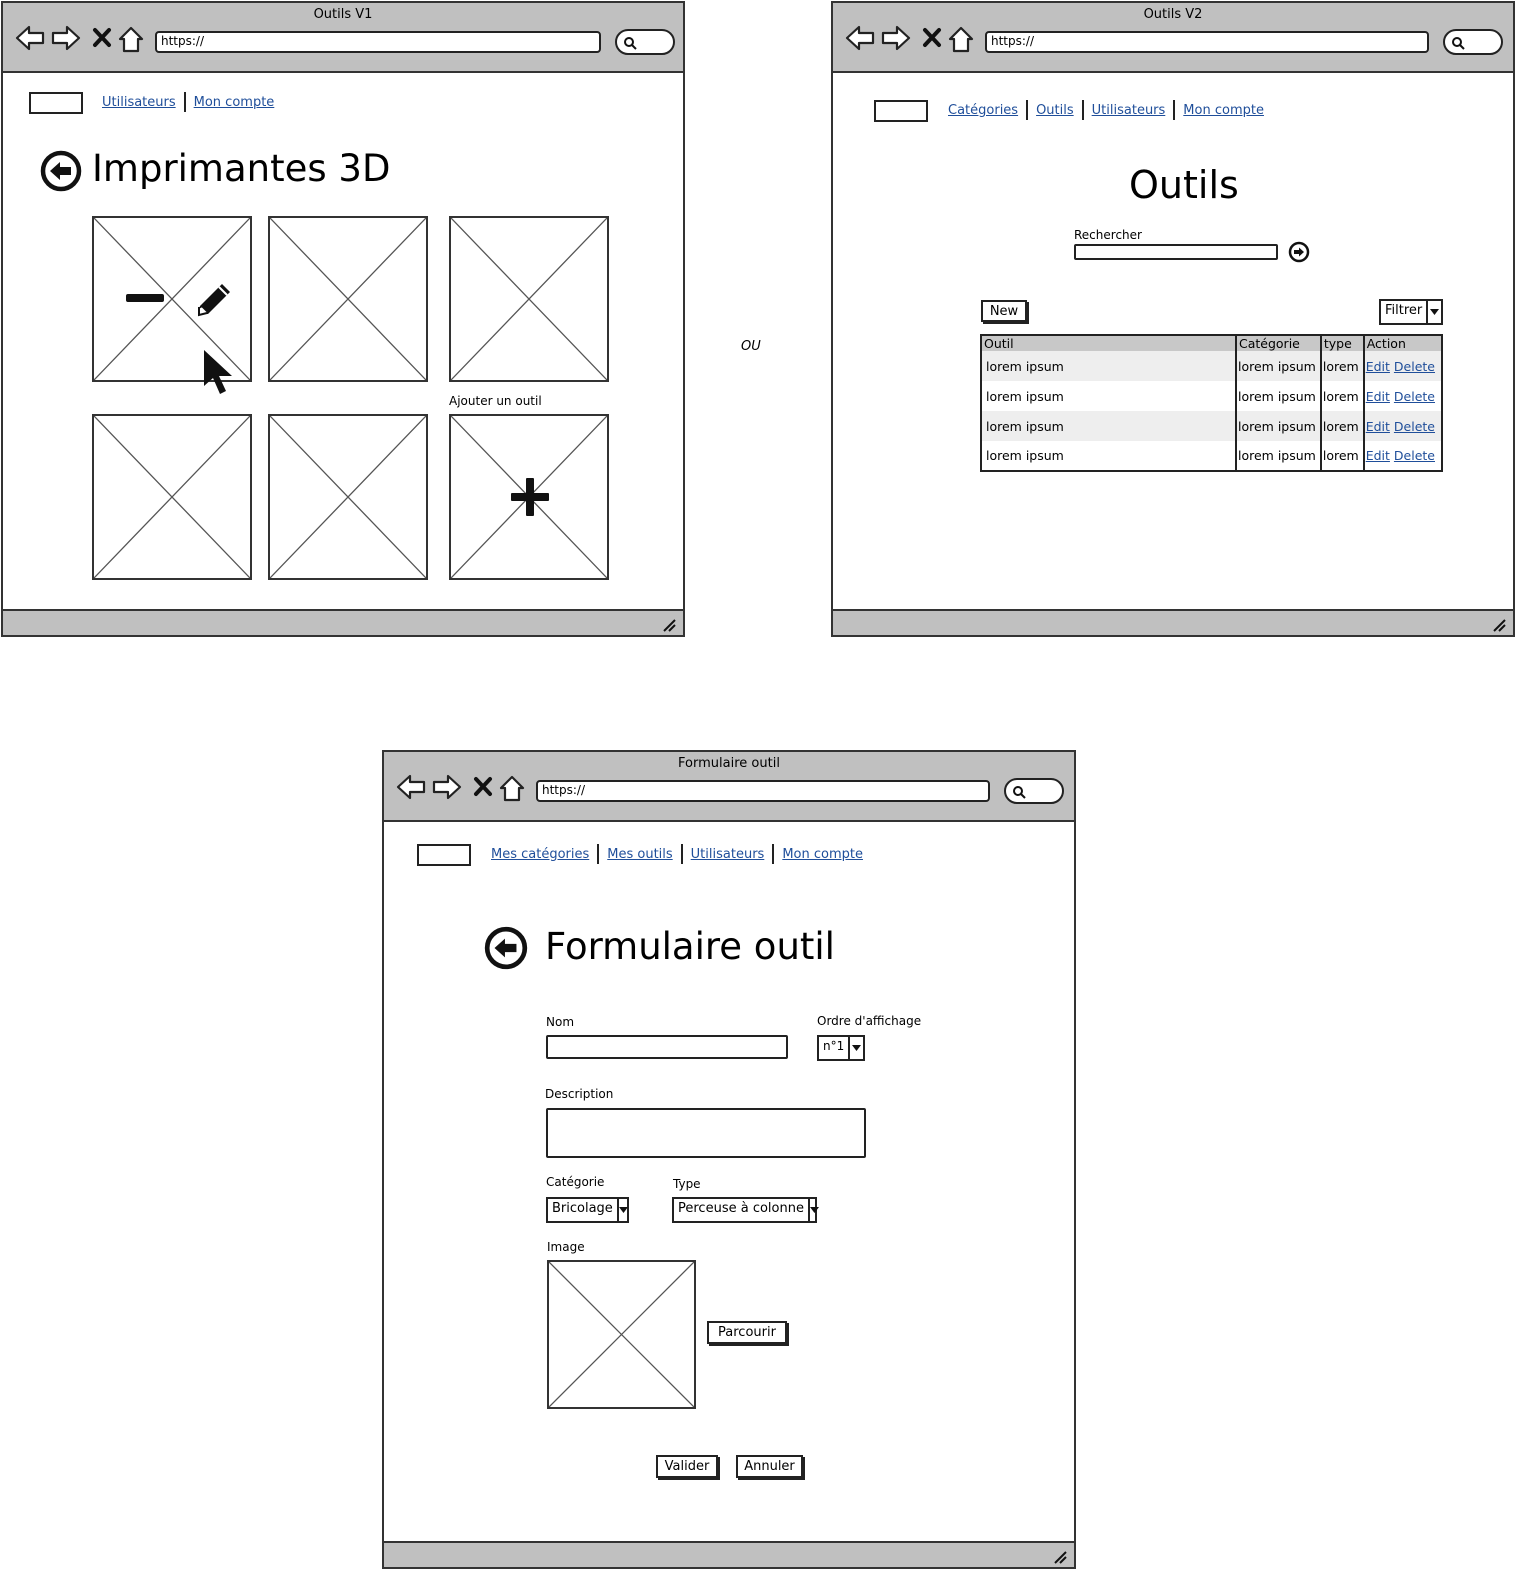  I want to click on submit-button: Valider, so click(687, 1466).